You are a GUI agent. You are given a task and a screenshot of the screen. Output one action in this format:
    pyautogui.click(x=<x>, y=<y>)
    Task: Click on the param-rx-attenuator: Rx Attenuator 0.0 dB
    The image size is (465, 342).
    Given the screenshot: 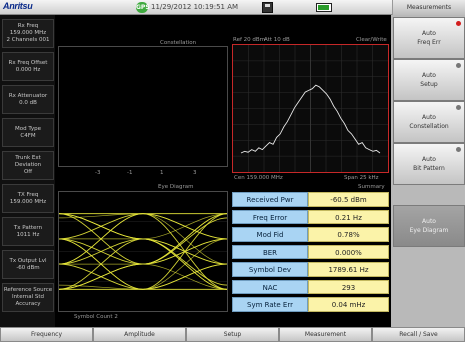 What is the action you would take?
    pyautogui.click(x=28, y=99)
    